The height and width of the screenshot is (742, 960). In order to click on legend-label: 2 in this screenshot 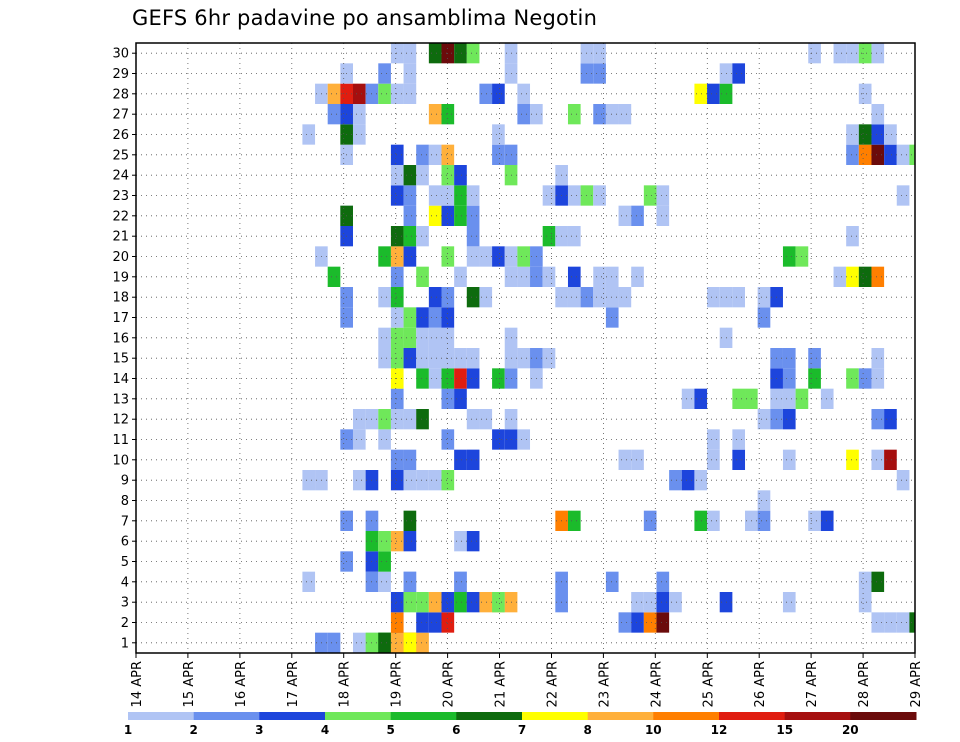, I will do `click(194, 730)`.